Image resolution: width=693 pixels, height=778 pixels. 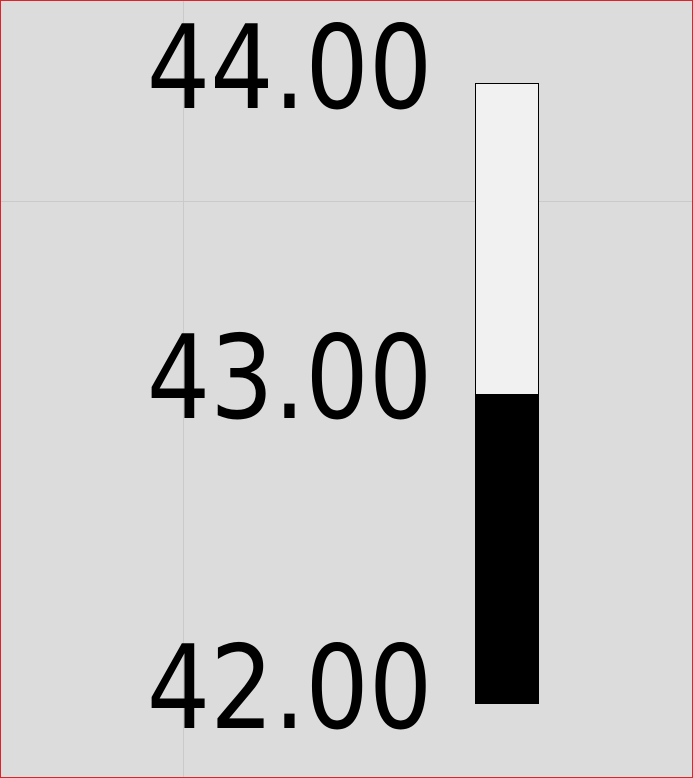 What do you see at coordinates (278, 689) in the screenshot?
I see `scale-label-min: 42.00` at bounding box center [278, 689].